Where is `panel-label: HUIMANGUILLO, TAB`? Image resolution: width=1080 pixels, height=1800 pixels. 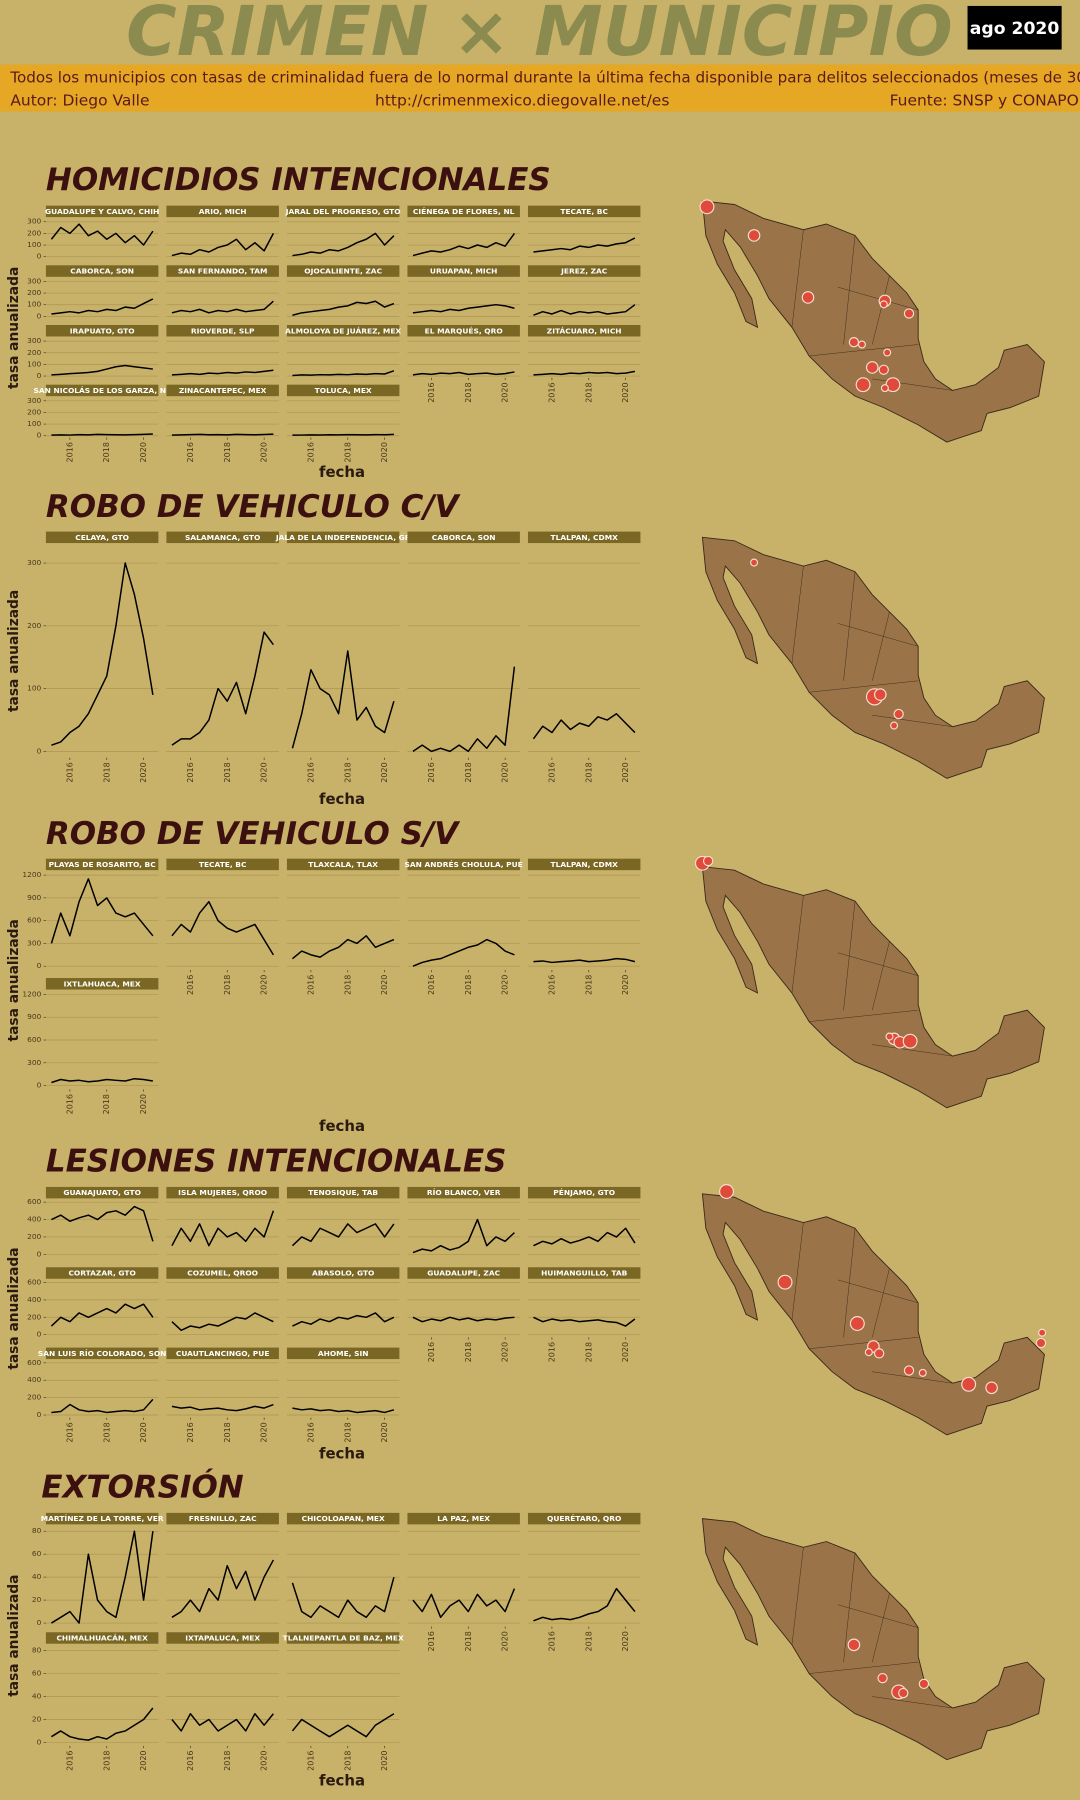
panel-label: HUIMANGUILLO, TAB is located at coordinates (584, 1273).